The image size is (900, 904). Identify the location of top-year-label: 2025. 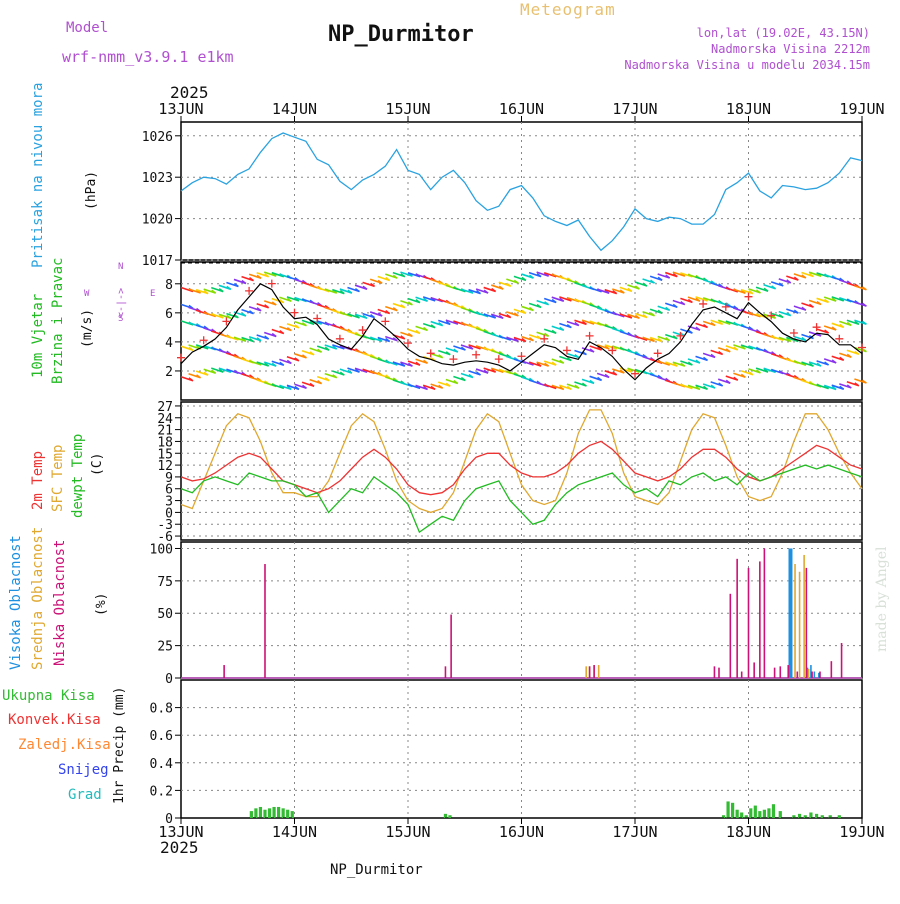
(189, 92).